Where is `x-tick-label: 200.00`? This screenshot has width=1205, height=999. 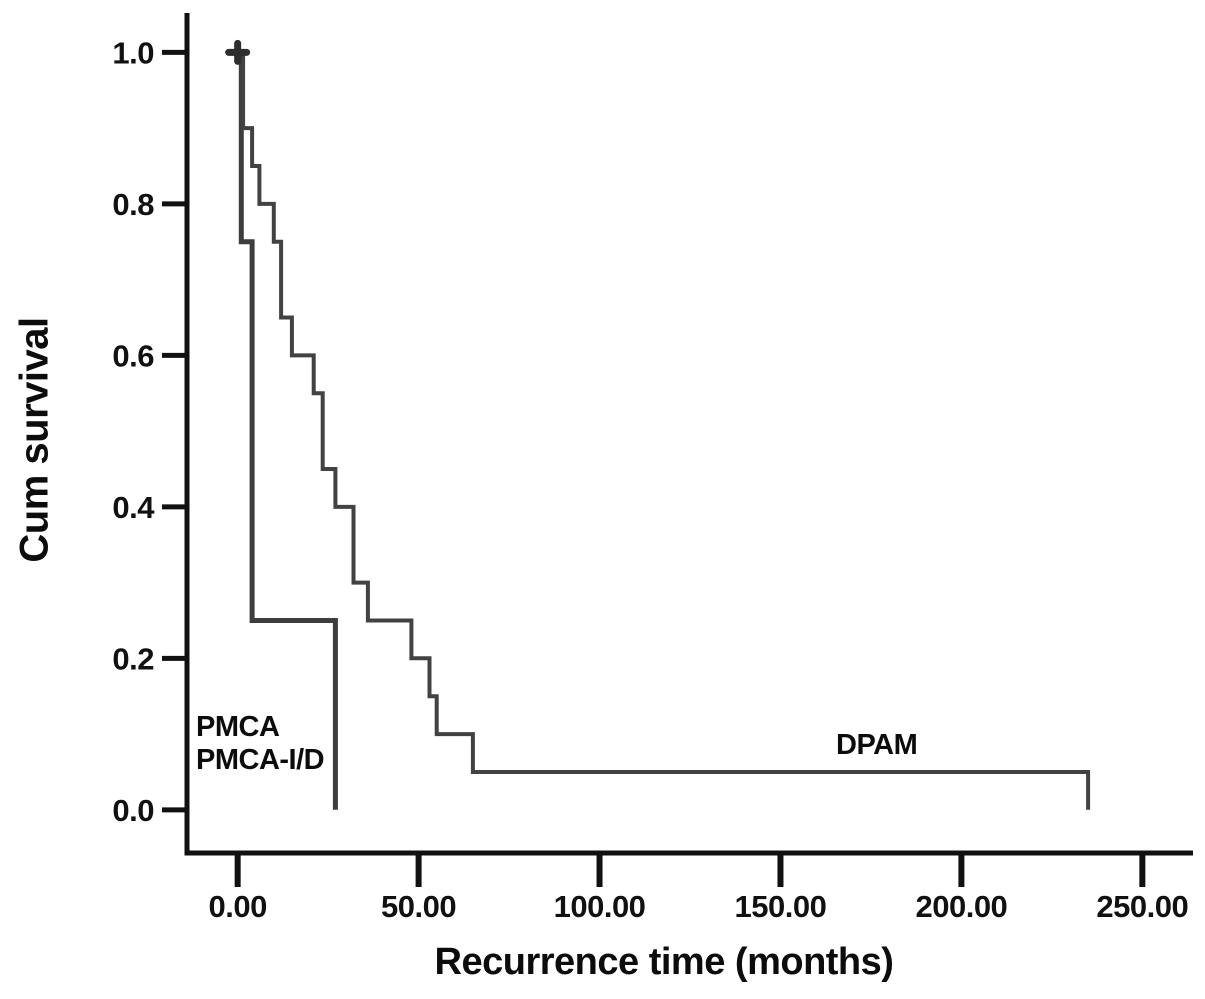
x-tick-label: 200.00 is located at coordinates (961, 906).